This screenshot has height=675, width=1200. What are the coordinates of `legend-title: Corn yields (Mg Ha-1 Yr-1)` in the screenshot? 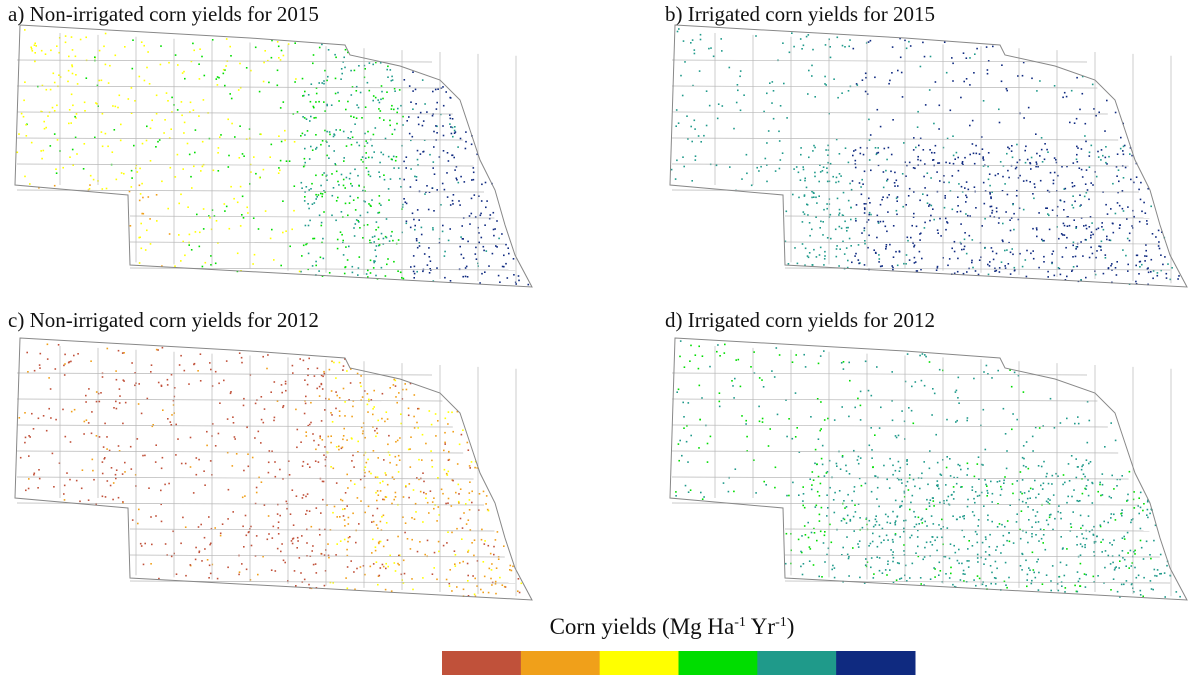 It's located at (672, 626).